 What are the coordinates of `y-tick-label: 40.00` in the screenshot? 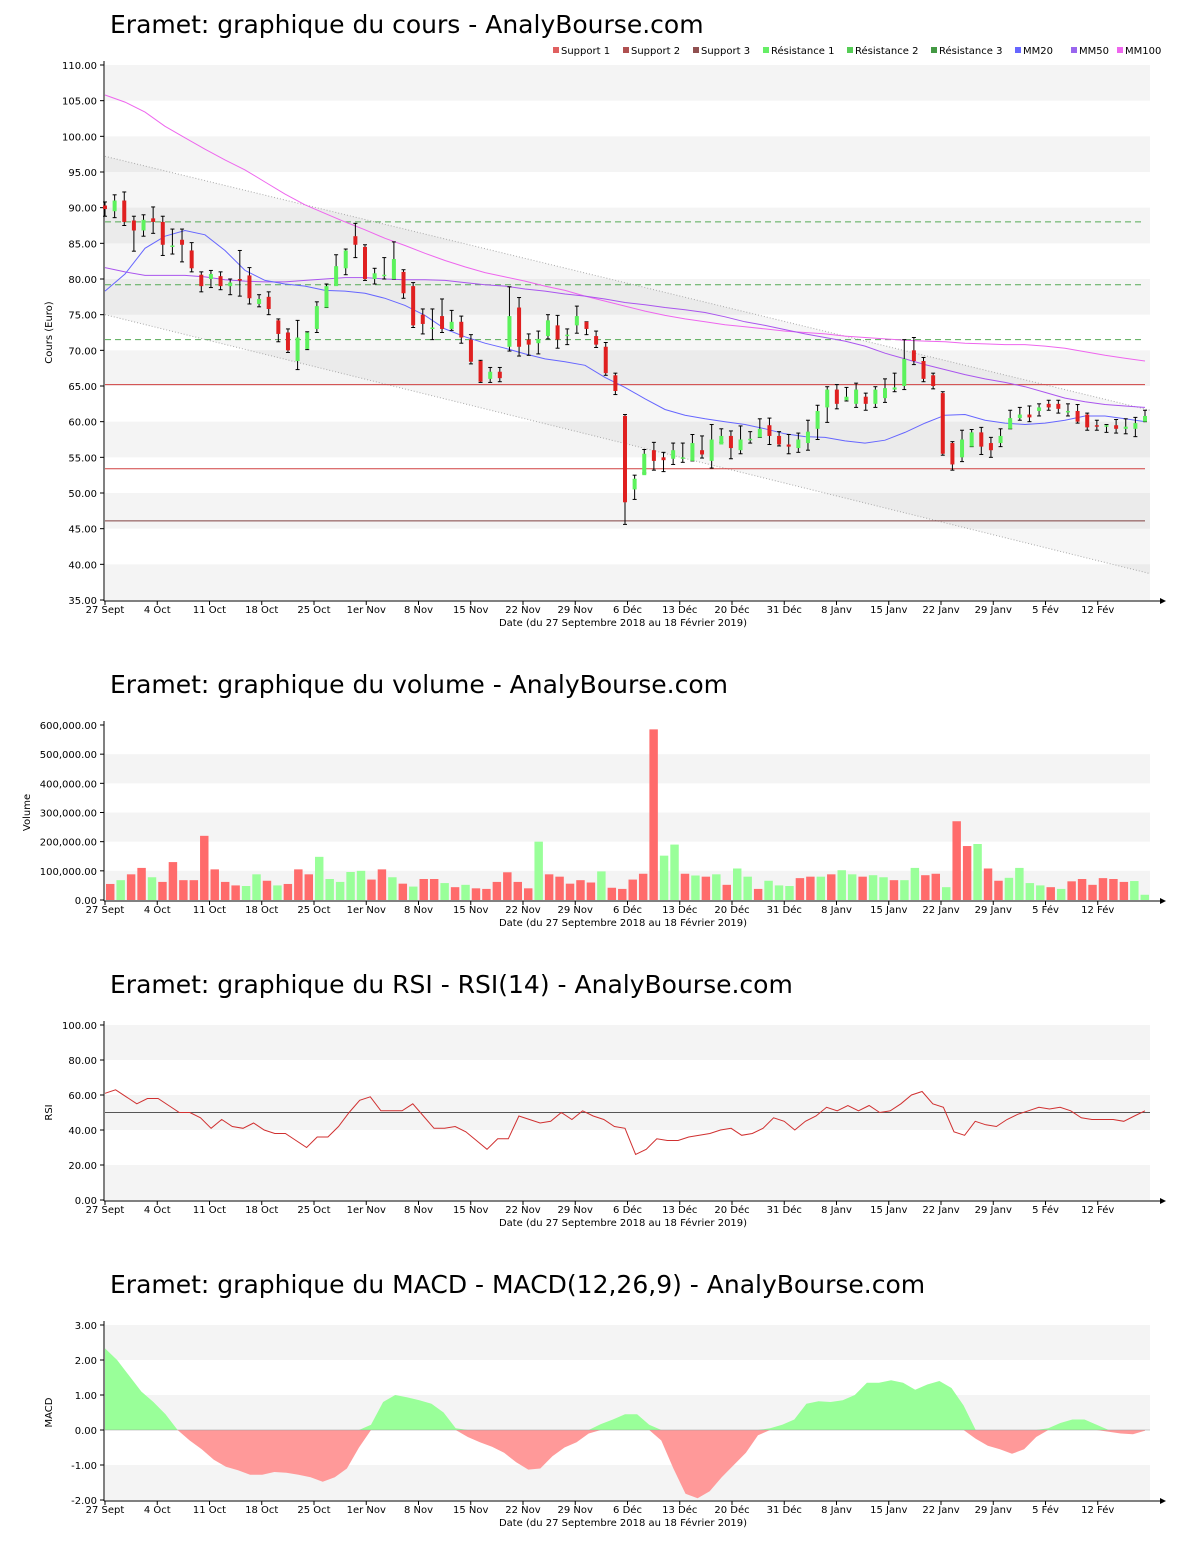 It's located at (82, 1131).